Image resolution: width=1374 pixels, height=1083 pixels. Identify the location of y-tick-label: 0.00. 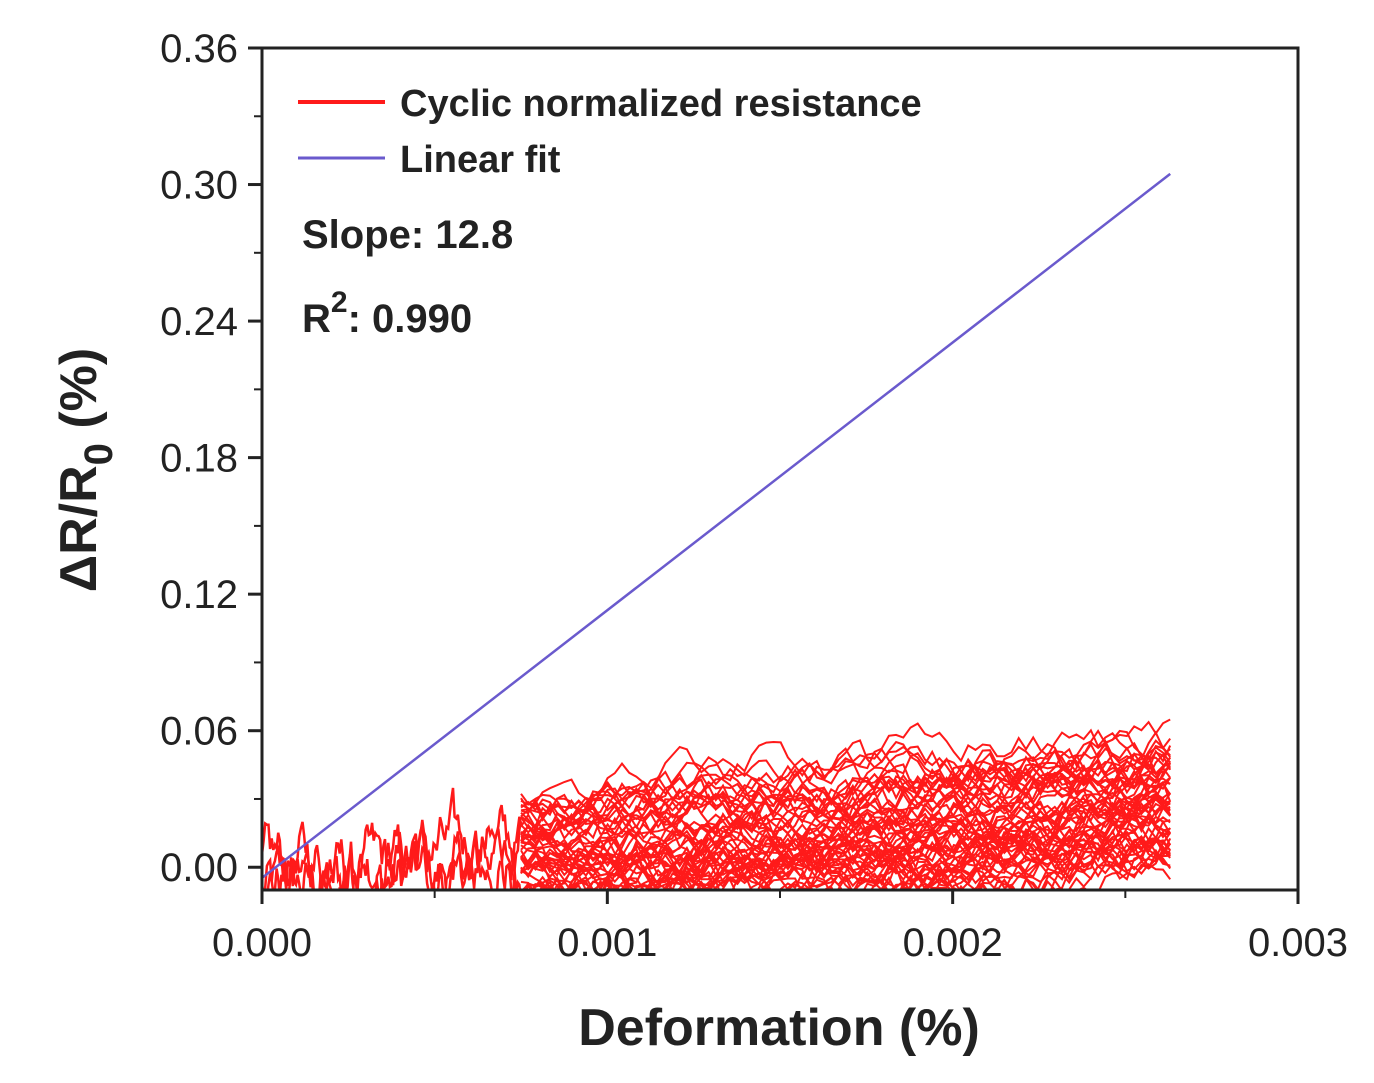
(199, 868).